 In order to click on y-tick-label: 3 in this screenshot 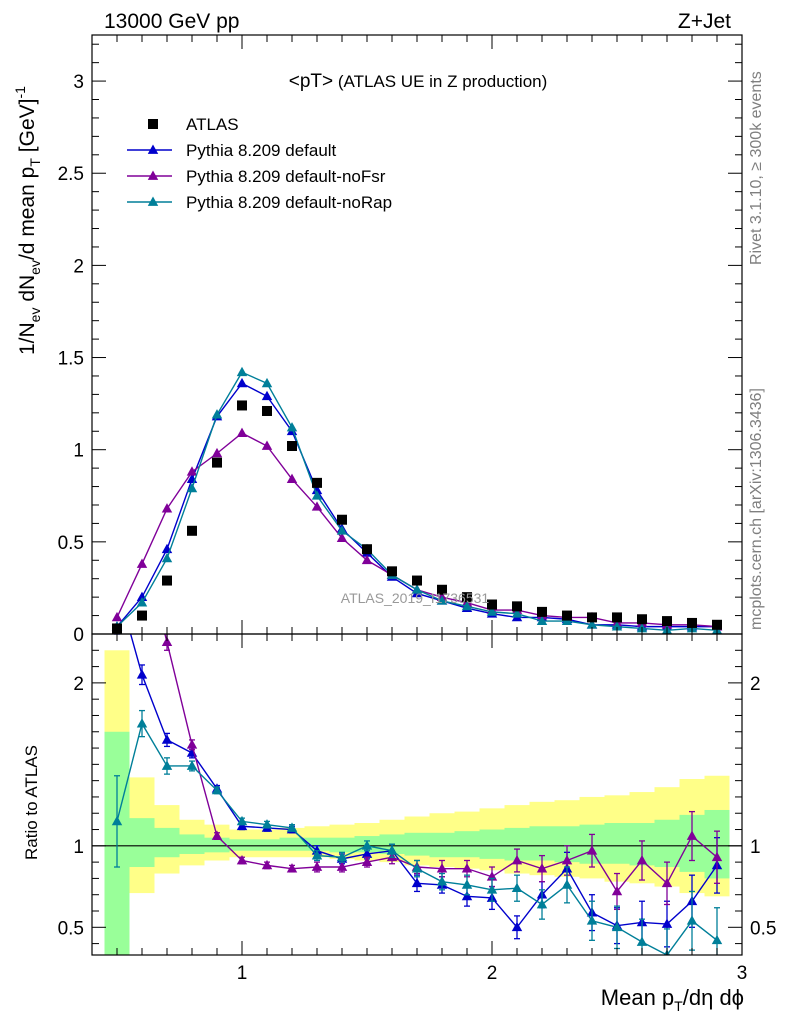, I will do `click(78, 82)`.